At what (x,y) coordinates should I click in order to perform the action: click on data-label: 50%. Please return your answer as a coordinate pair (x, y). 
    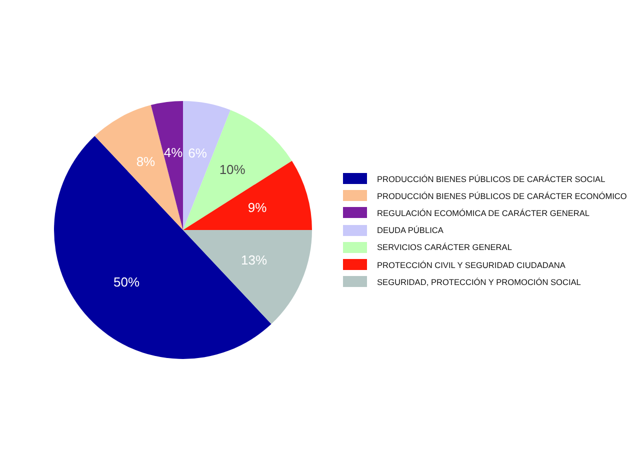
    Looking at the image, I should click on (127, 282).